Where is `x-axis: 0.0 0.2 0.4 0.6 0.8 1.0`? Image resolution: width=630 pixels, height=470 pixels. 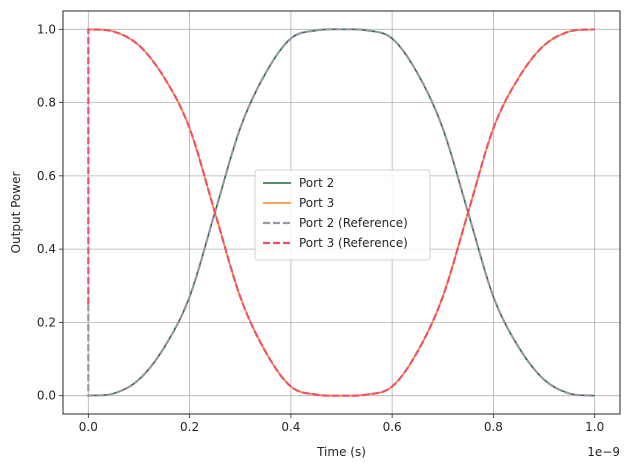 x-axis: 0.0 0.2 0.4 0.6 0.8 1.0 is located at coordinates (341, 424).